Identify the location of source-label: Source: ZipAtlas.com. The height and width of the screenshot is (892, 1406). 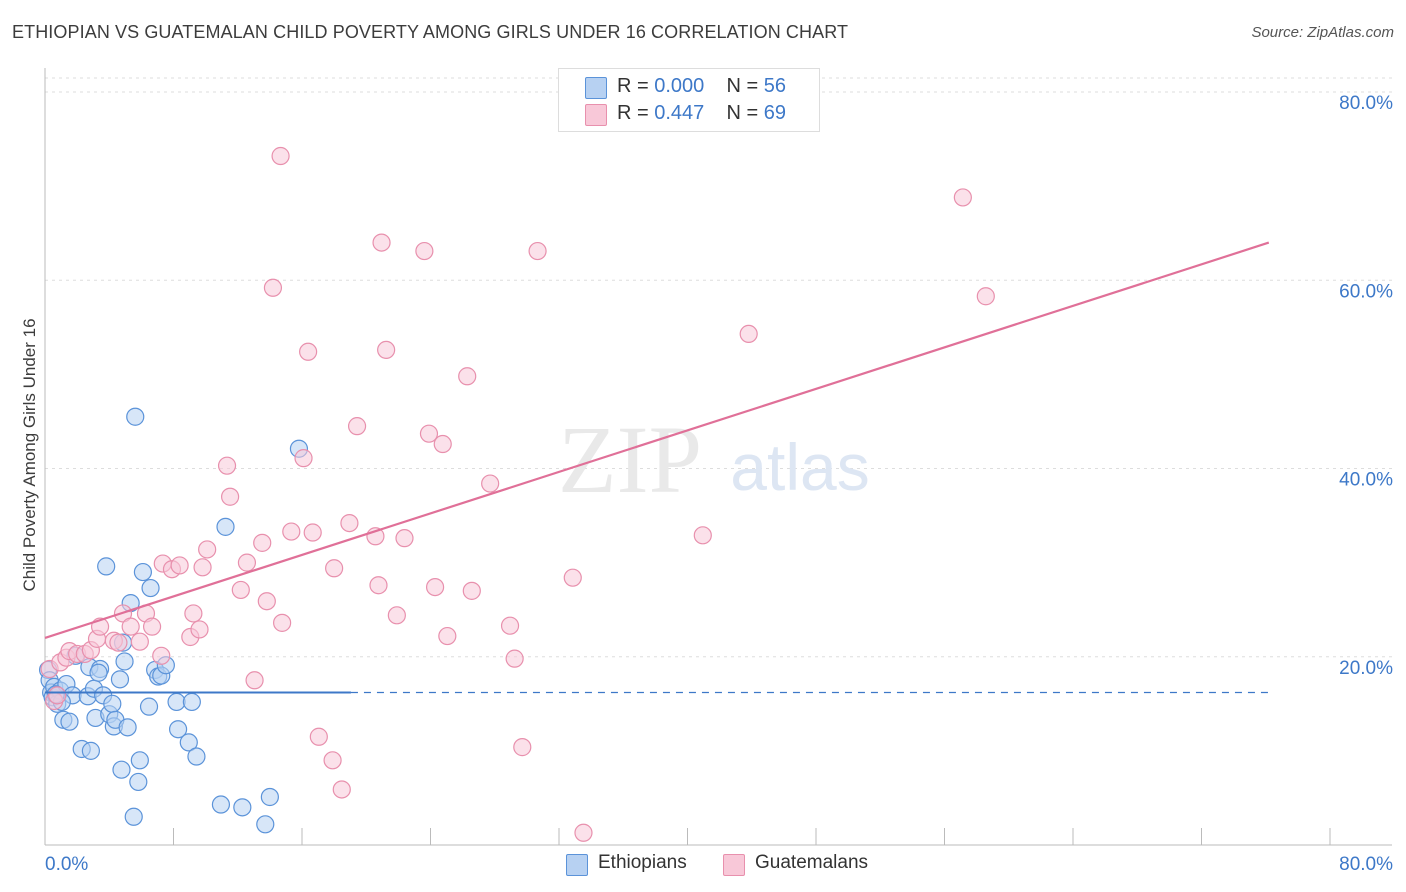
(1322, 32).